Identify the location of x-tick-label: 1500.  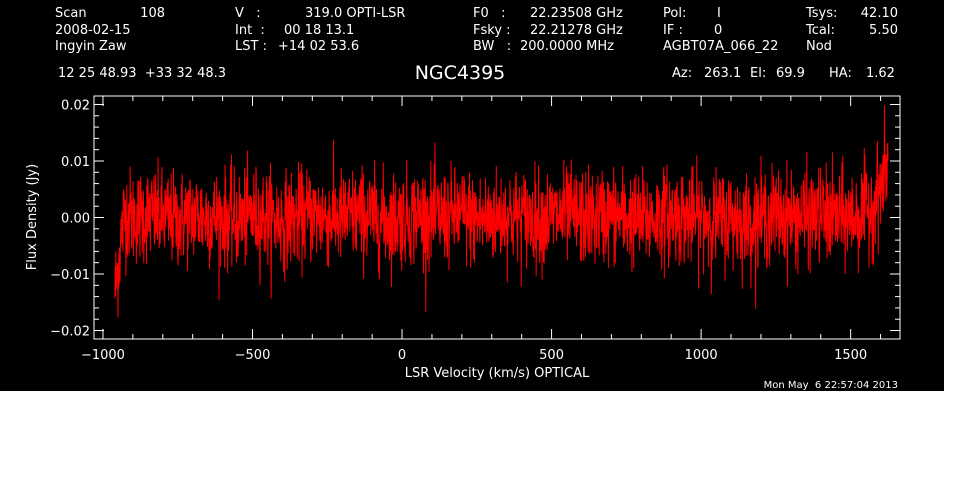
(850, 355).